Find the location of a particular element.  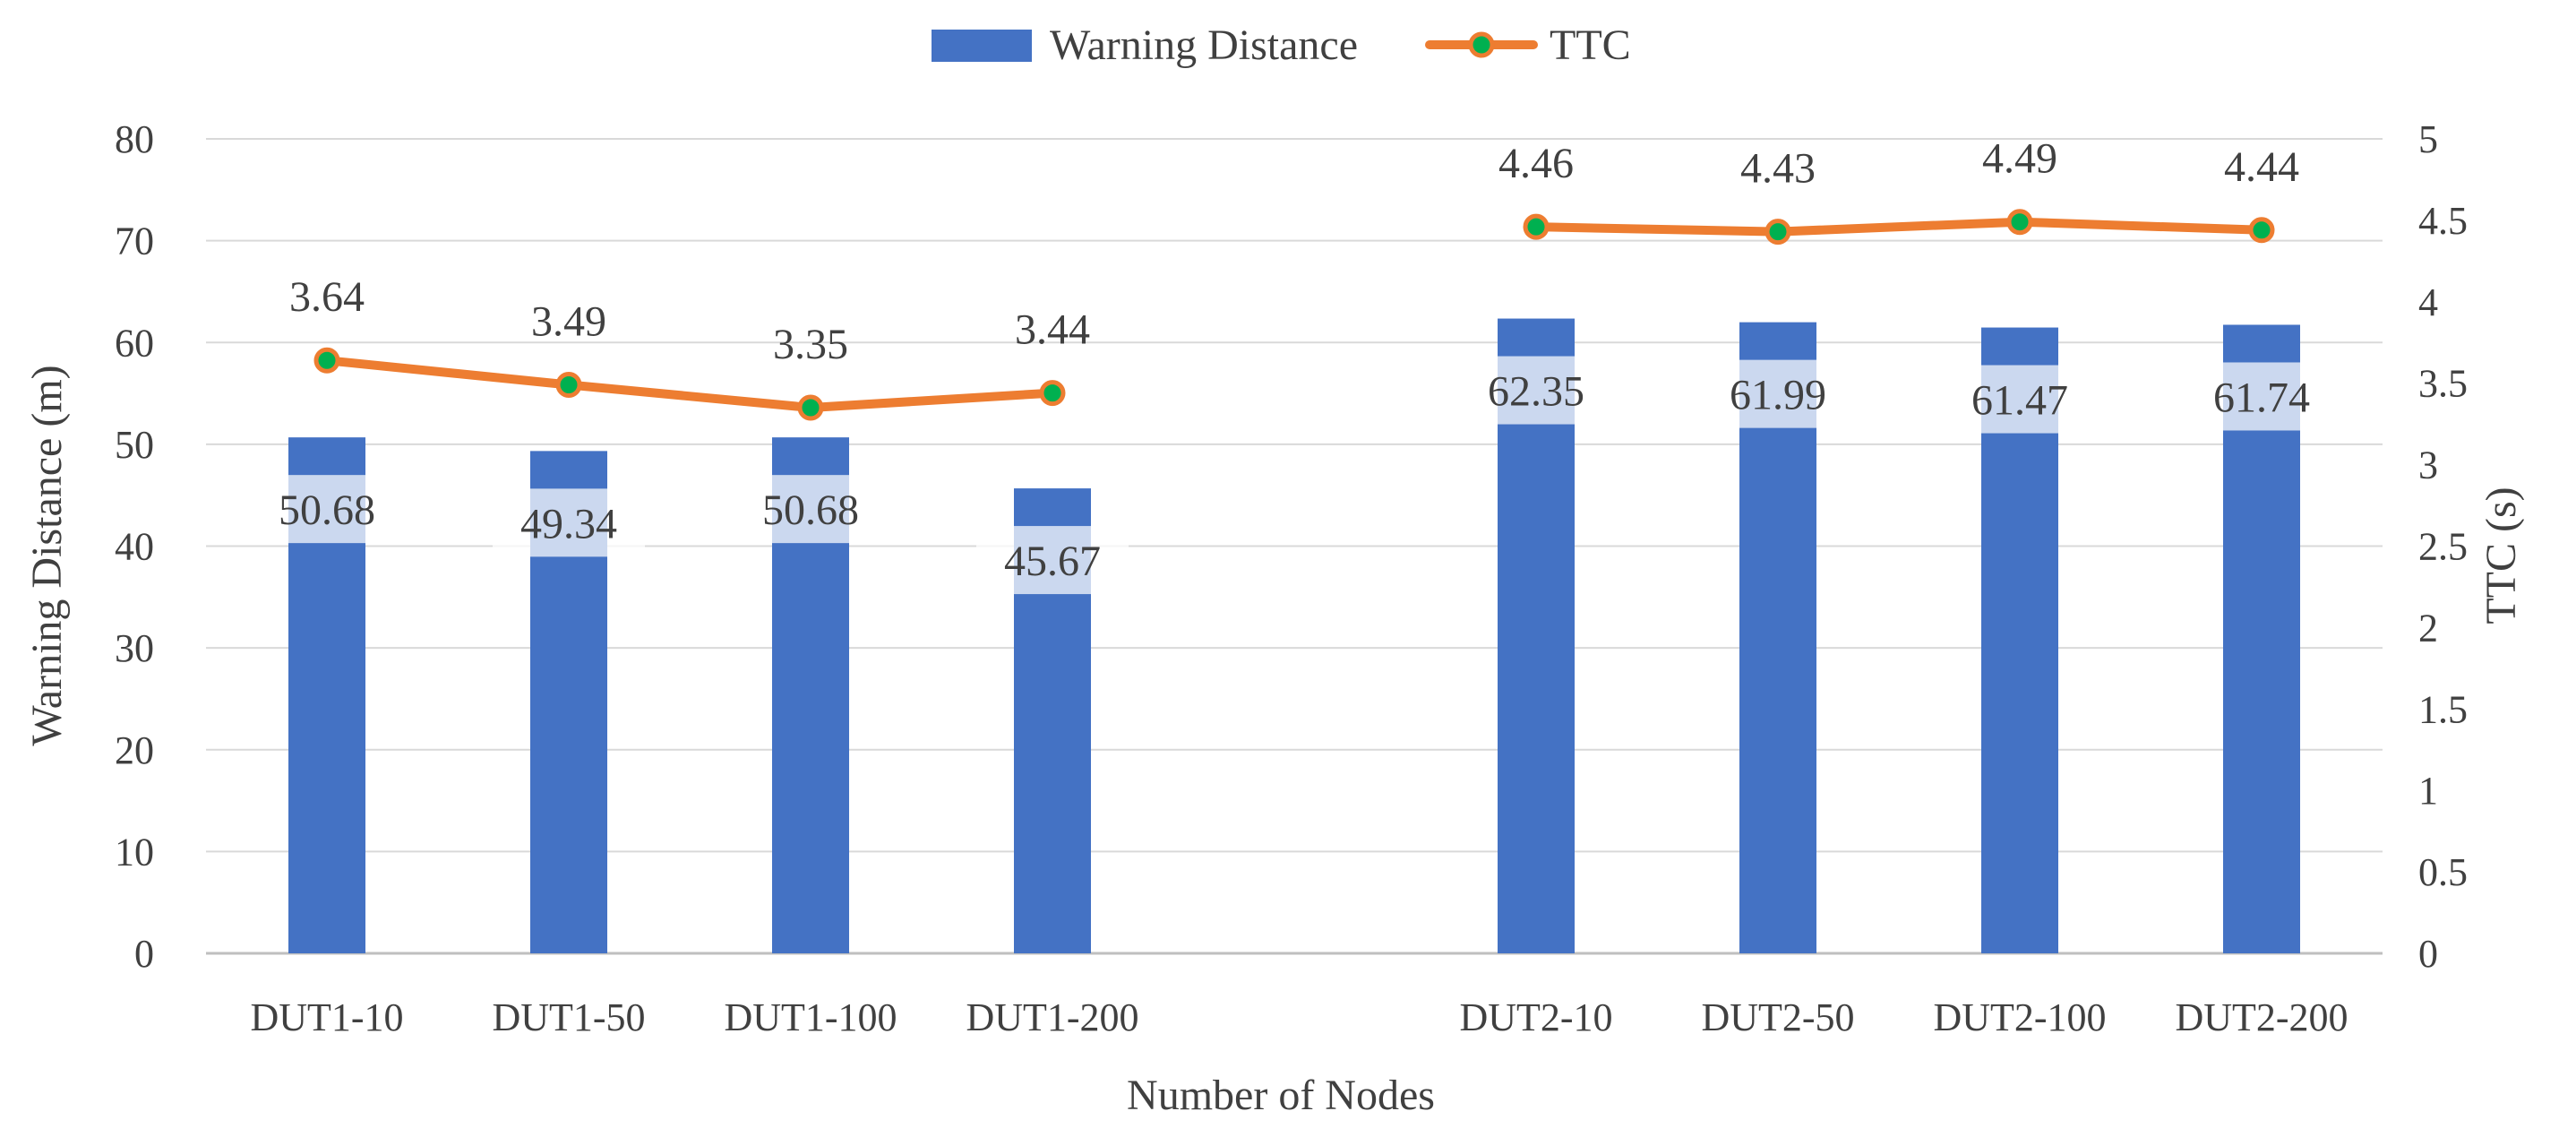

y-tick-label: 20 is located at coordinates (134, 750).